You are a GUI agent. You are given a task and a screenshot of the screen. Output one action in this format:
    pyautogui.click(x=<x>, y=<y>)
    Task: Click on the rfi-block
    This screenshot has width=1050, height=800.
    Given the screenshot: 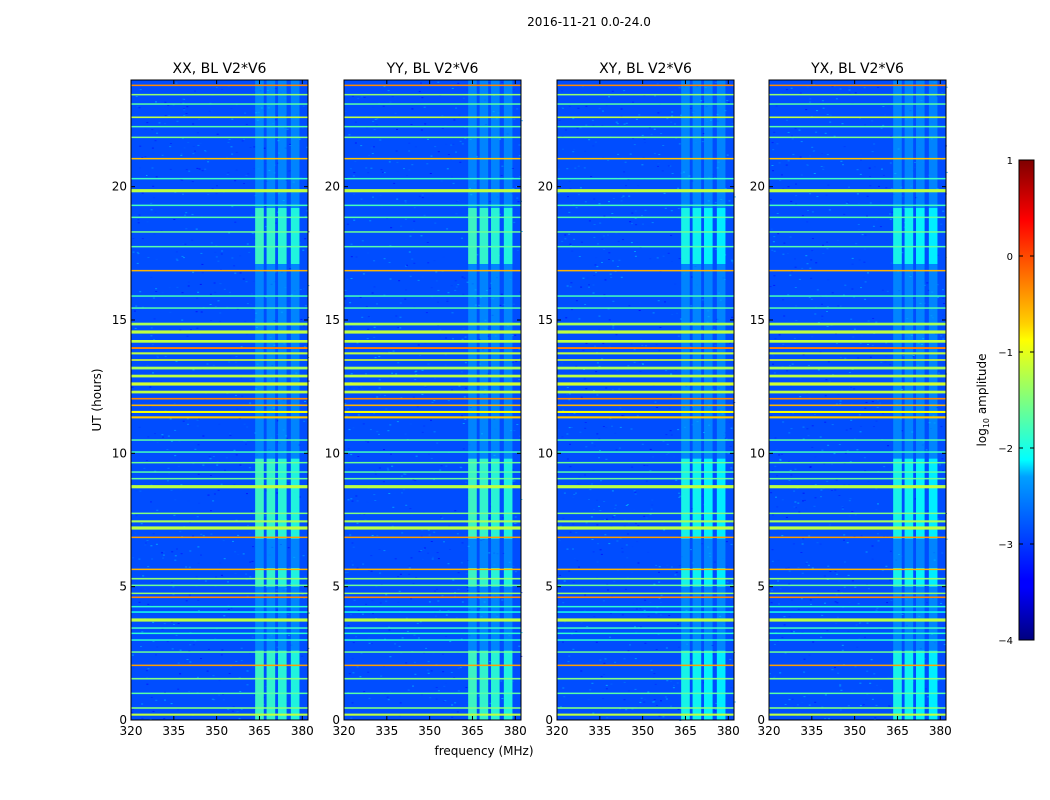 What is the action you would take?
    pyautogui.click(x=897, y=498)
    